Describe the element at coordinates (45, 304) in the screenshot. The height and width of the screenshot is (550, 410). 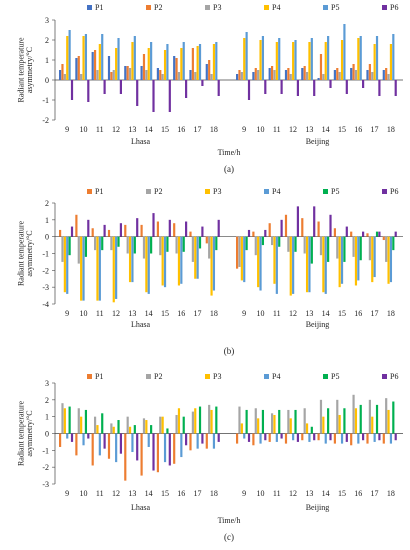
I see `y-tick-label: -4` at that location.